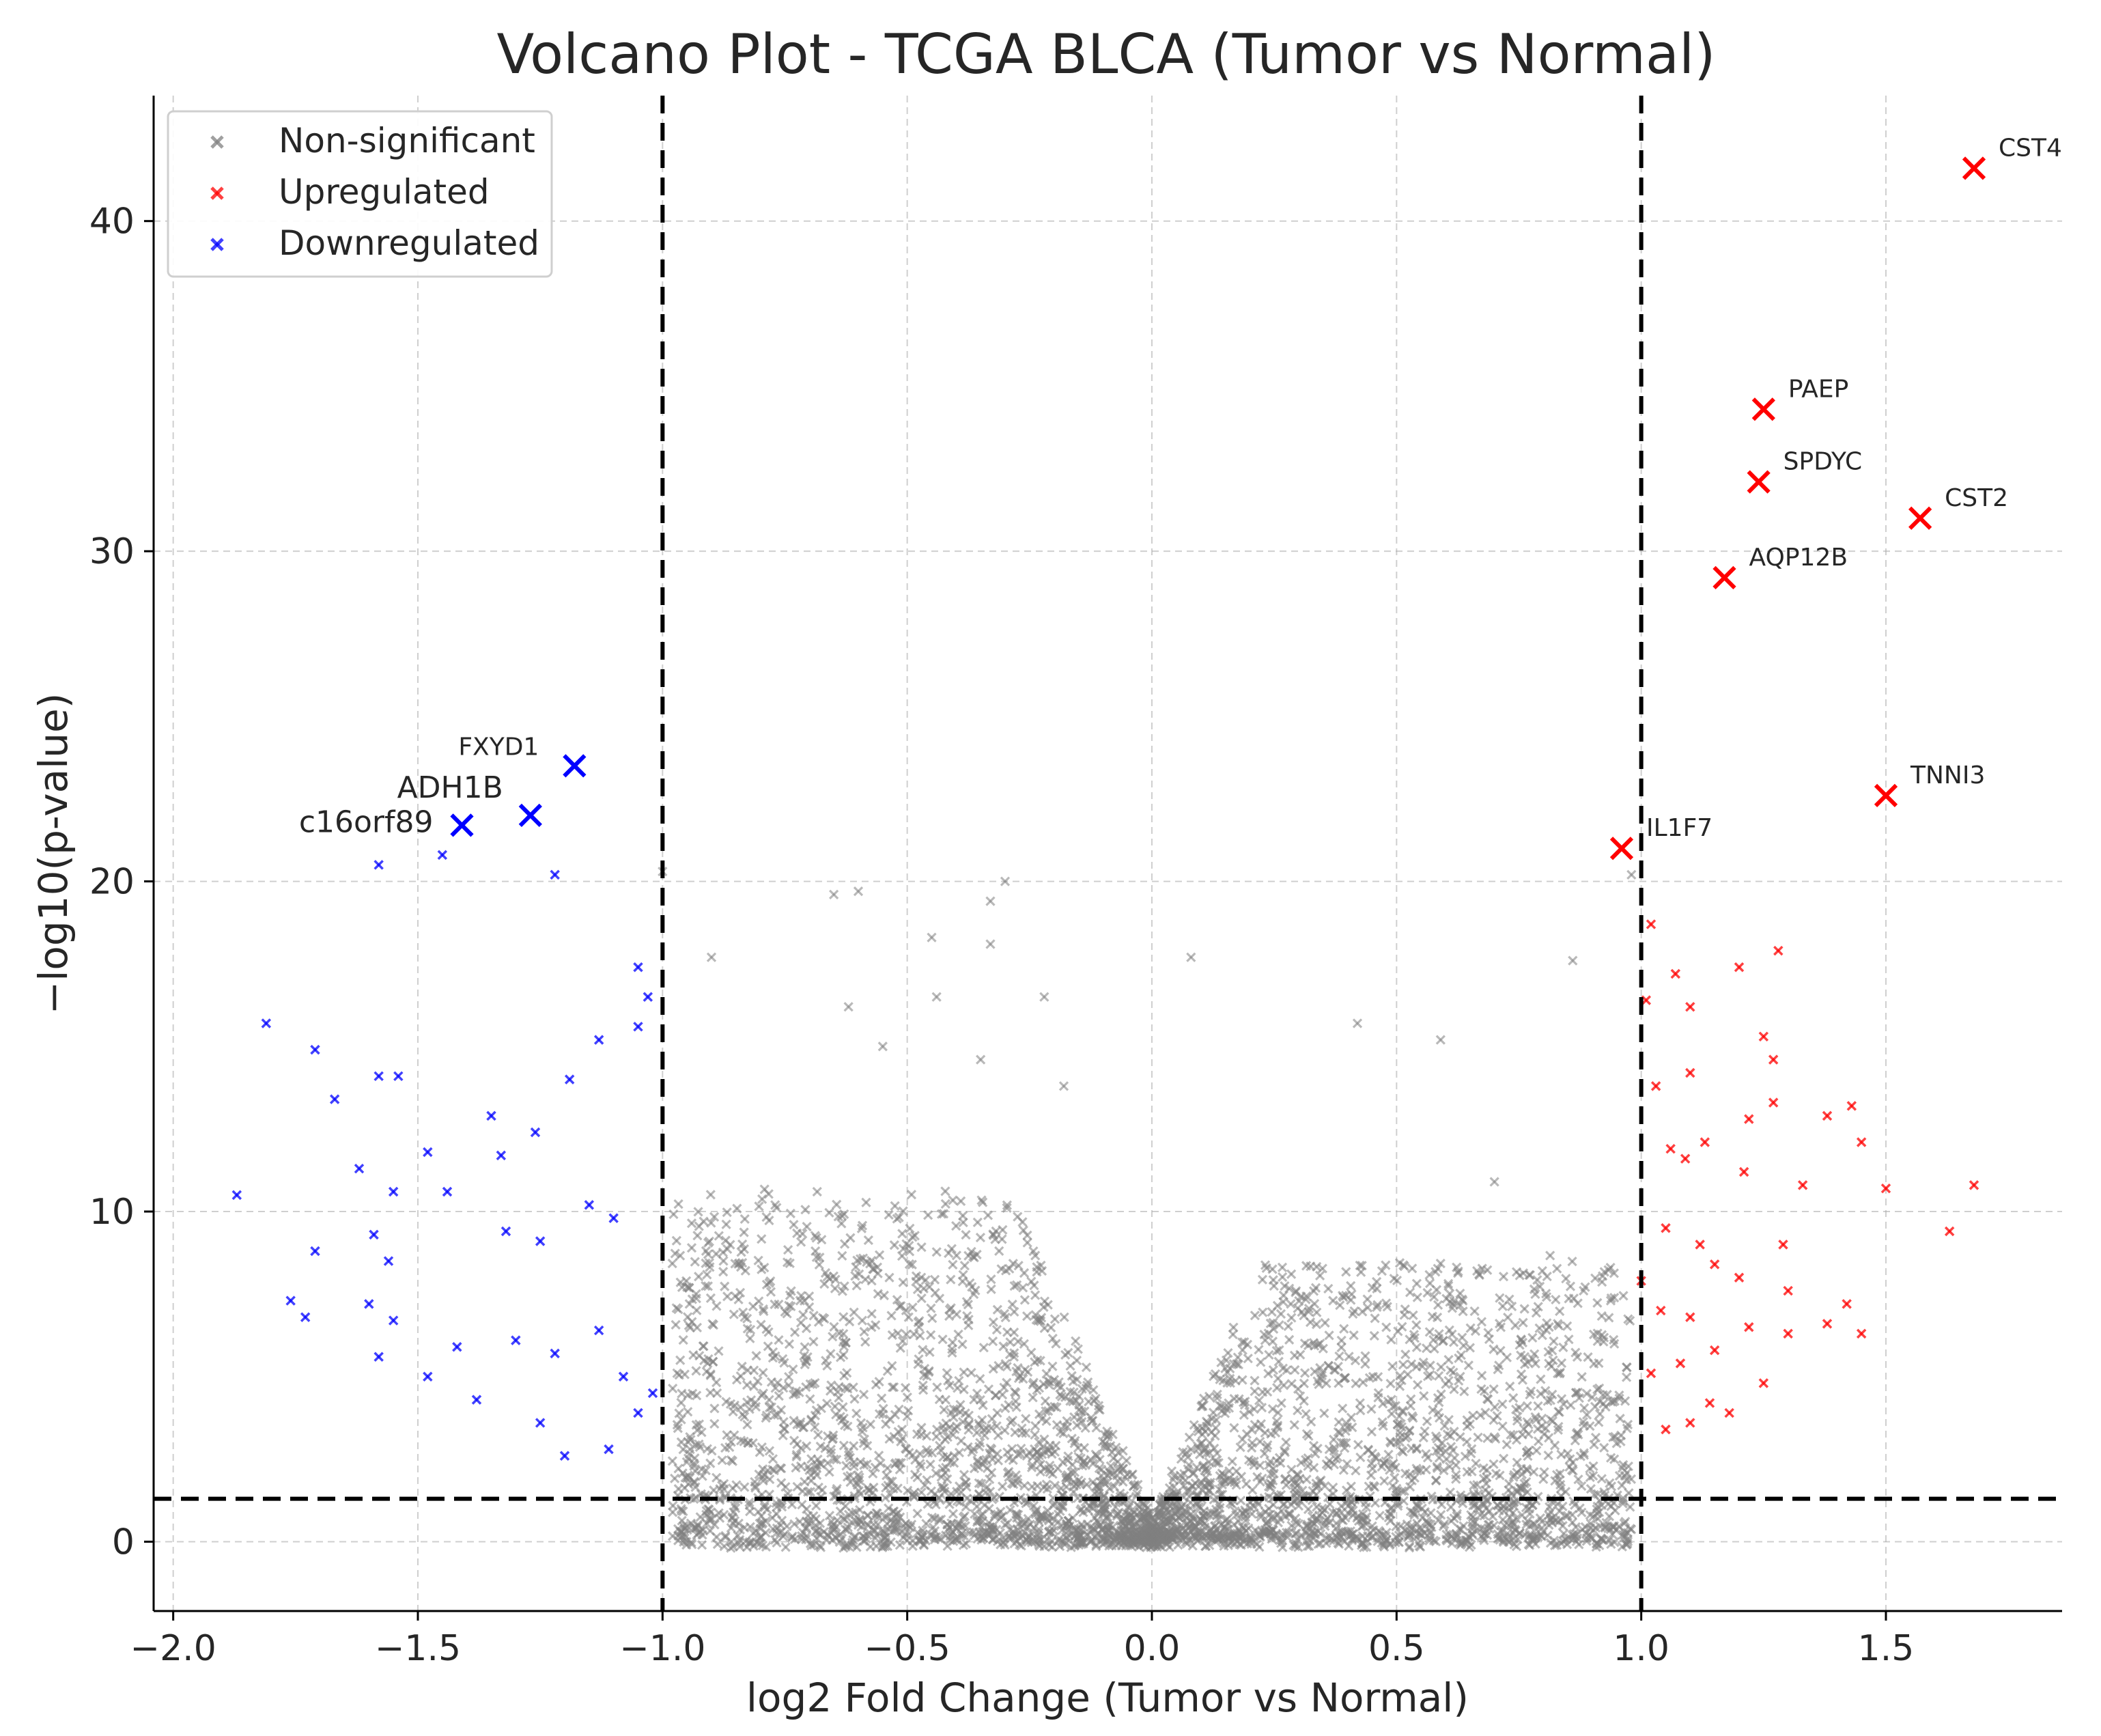 This screenshot has width=2101, height=1736. Describe the element at coordinates (1724, 577) in the screenshot. I see `gene-marker-aqp12b` at that location.